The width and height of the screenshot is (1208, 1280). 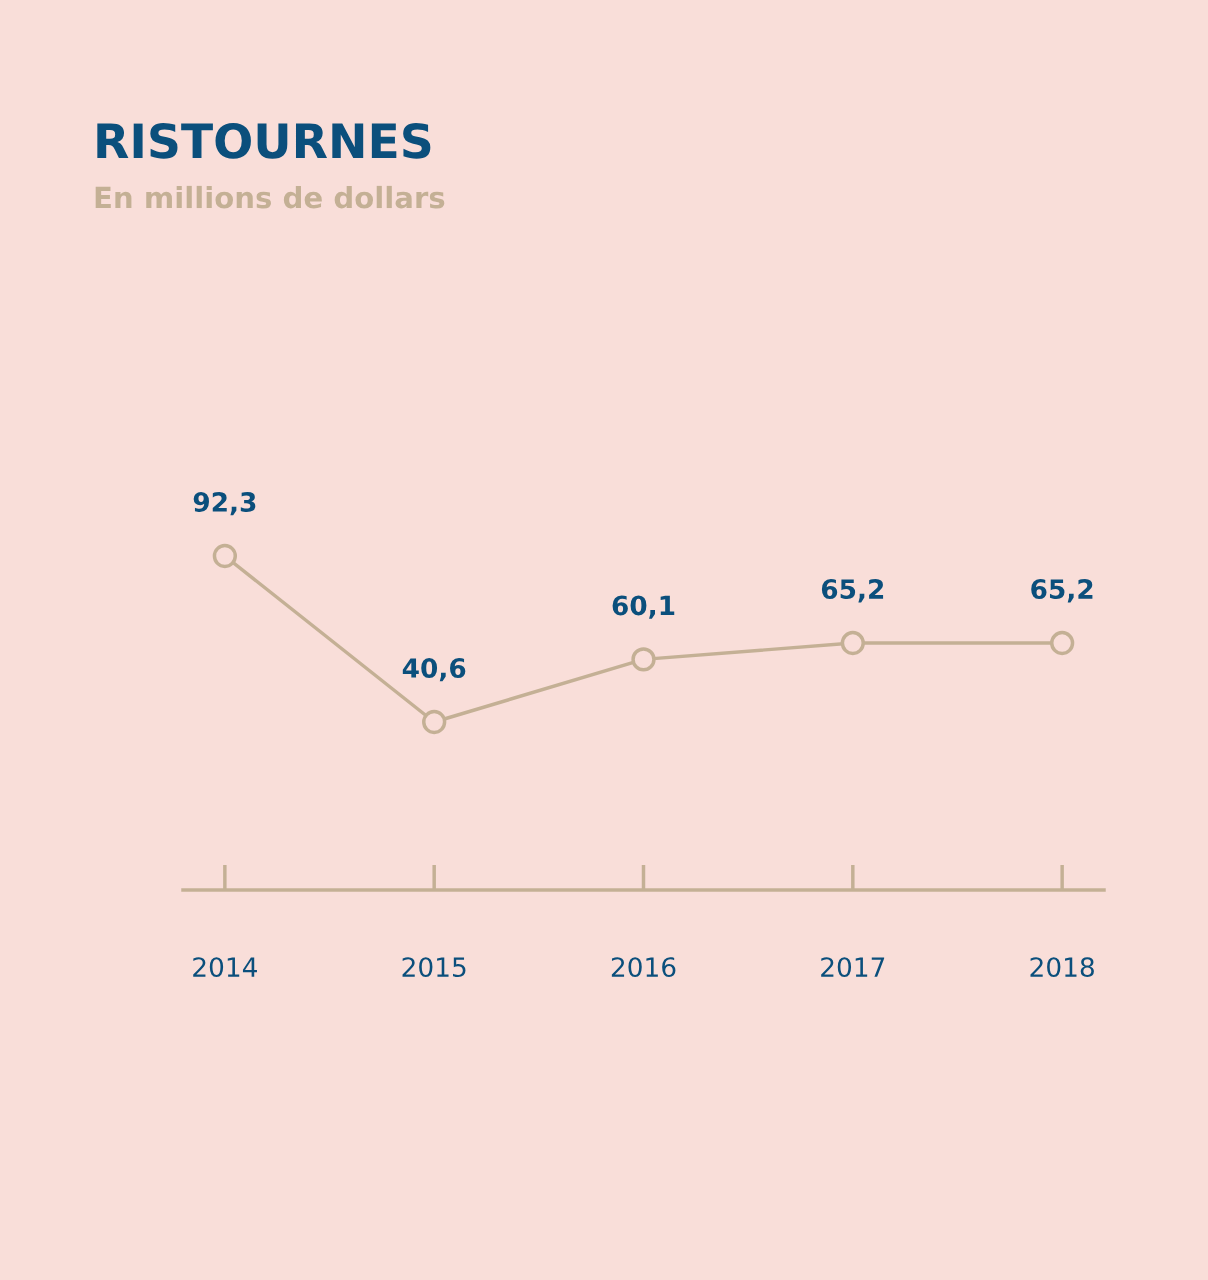 I want to click on x-tick-label: 2015, so click(x=434, y=967).